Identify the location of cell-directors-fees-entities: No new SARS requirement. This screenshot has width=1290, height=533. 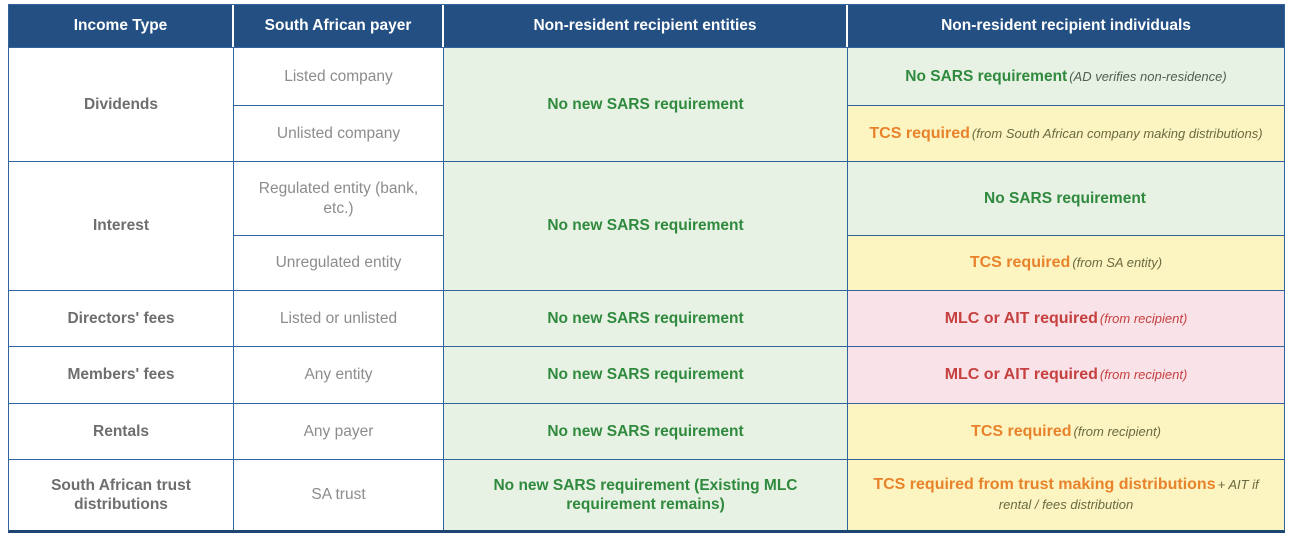
(646, 318).